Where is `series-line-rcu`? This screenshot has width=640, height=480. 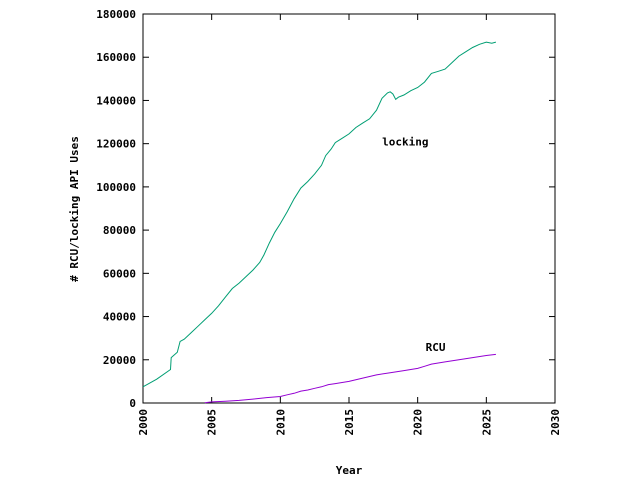 series-line-rcu is located at coordinates (350, 378).